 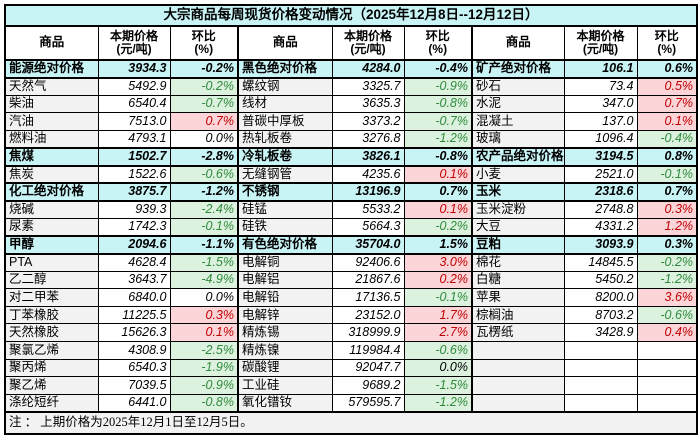 I want to click on current-price-cell: 3875.7, so click(x=134, y=192).